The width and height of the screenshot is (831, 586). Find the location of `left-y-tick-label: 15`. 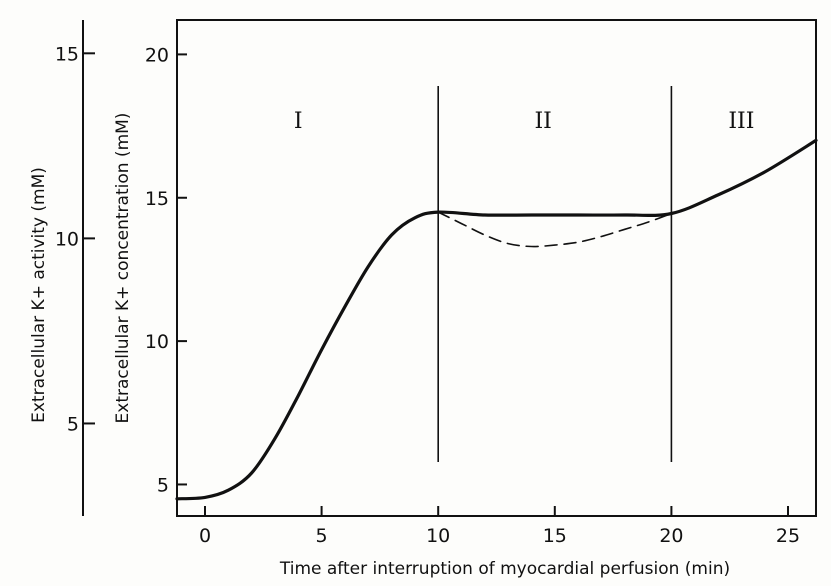

left-y-tick-label: 15 is located at coordinates (67, 54).